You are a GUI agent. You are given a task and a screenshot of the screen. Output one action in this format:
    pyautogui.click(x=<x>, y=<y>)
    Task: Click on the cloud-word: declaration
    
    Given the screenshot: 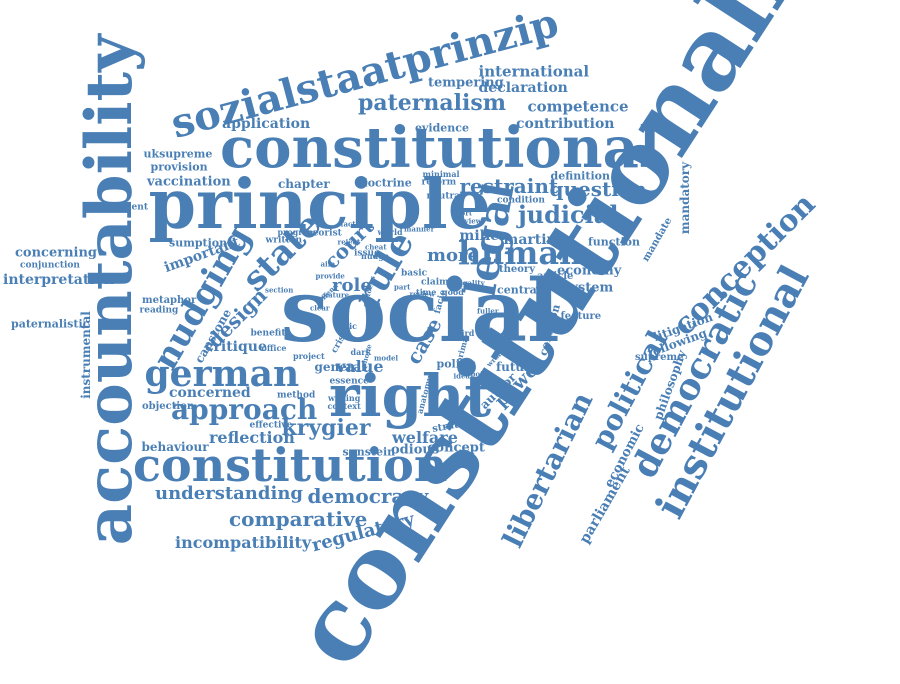 What is the action you would take?
    pyautogui.click(x=523, y=88)
    